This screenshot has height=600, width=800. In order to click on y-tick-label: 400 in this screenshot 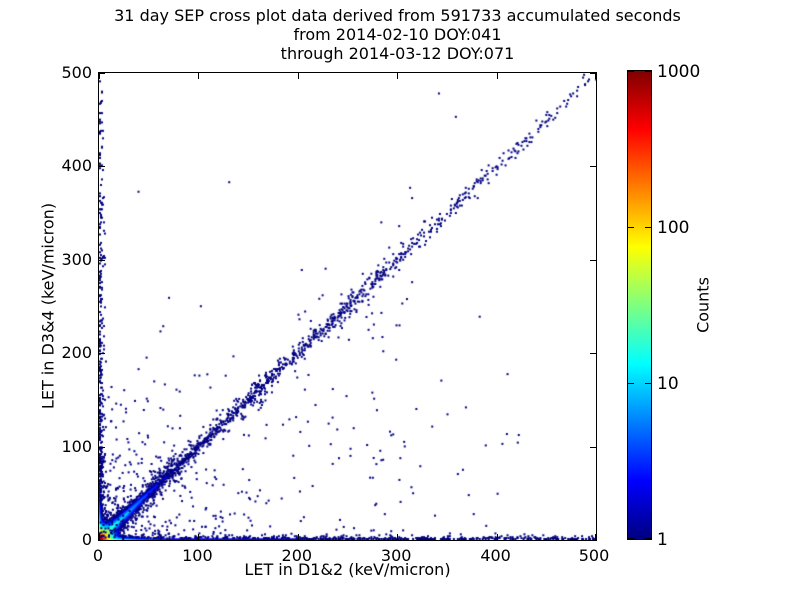, I will do `click(76, 166)`.